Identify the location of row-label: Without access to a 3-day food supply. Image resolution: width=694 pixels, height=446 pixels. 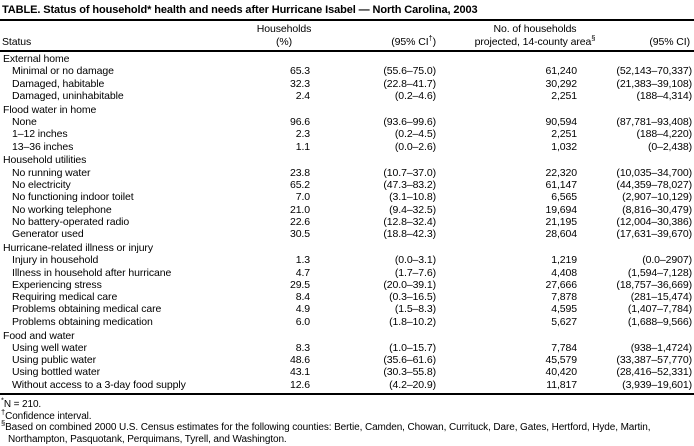
(99, 384).